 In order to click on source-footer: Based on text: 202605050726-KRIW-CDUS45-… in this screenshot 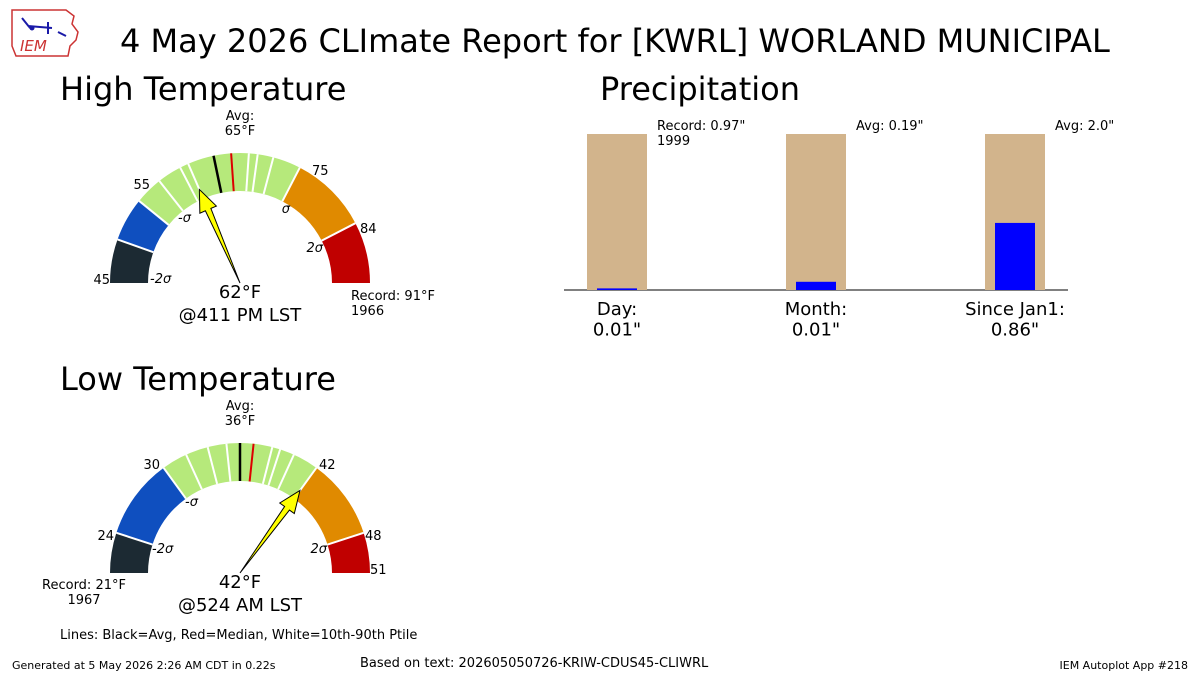, I will do `click(534, 663)`.